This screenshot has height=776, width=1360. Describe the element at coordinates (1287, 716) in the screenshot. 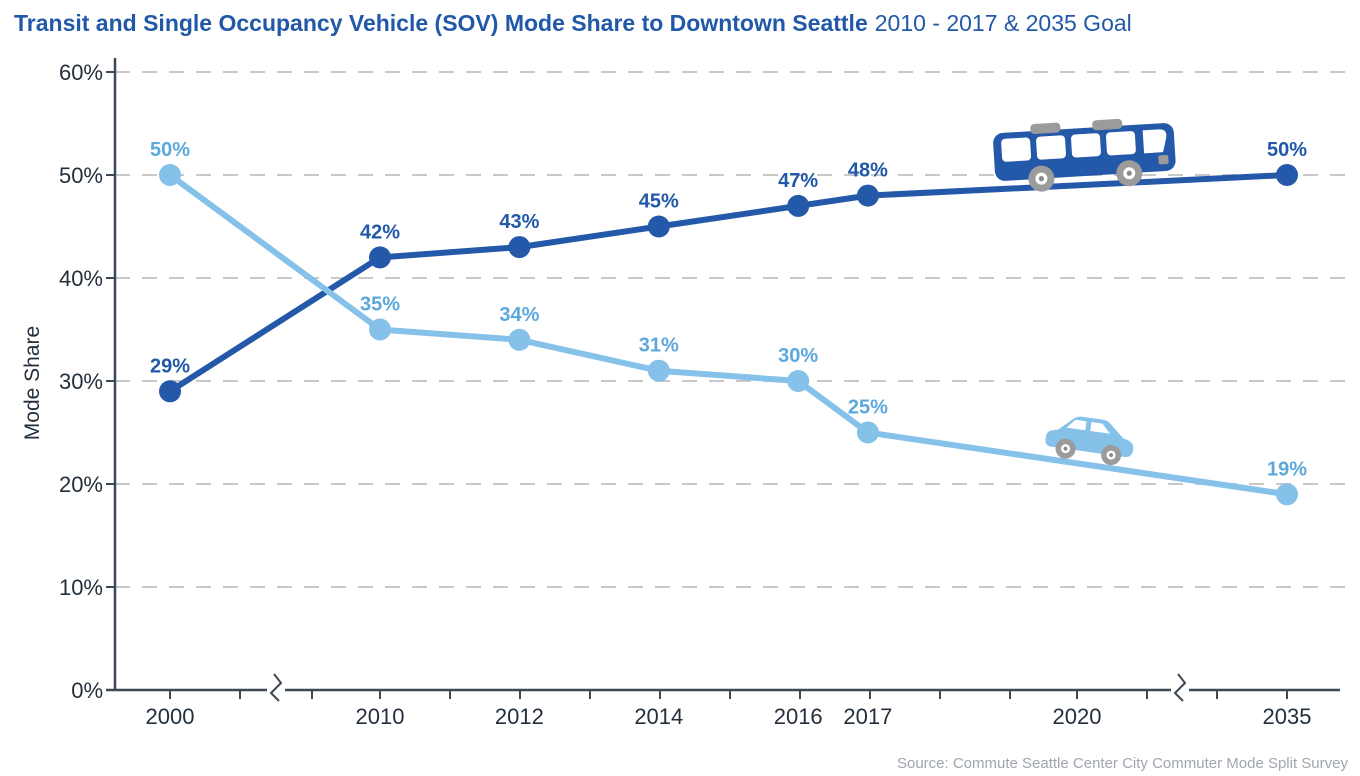

I see `x-tick-label-2035: 2035` at that location.